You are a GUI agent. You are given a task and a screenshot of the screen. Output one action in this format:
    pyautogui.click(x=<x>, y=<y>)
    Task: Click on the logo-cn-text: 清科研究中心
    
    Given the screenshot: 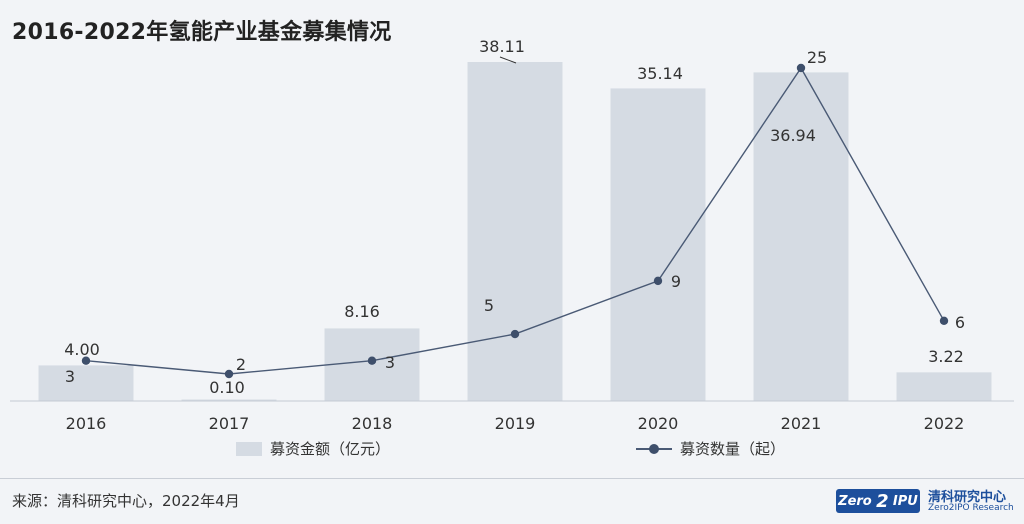 What is the action you would take?
    pyautogui.click(x=967, y=497)
    